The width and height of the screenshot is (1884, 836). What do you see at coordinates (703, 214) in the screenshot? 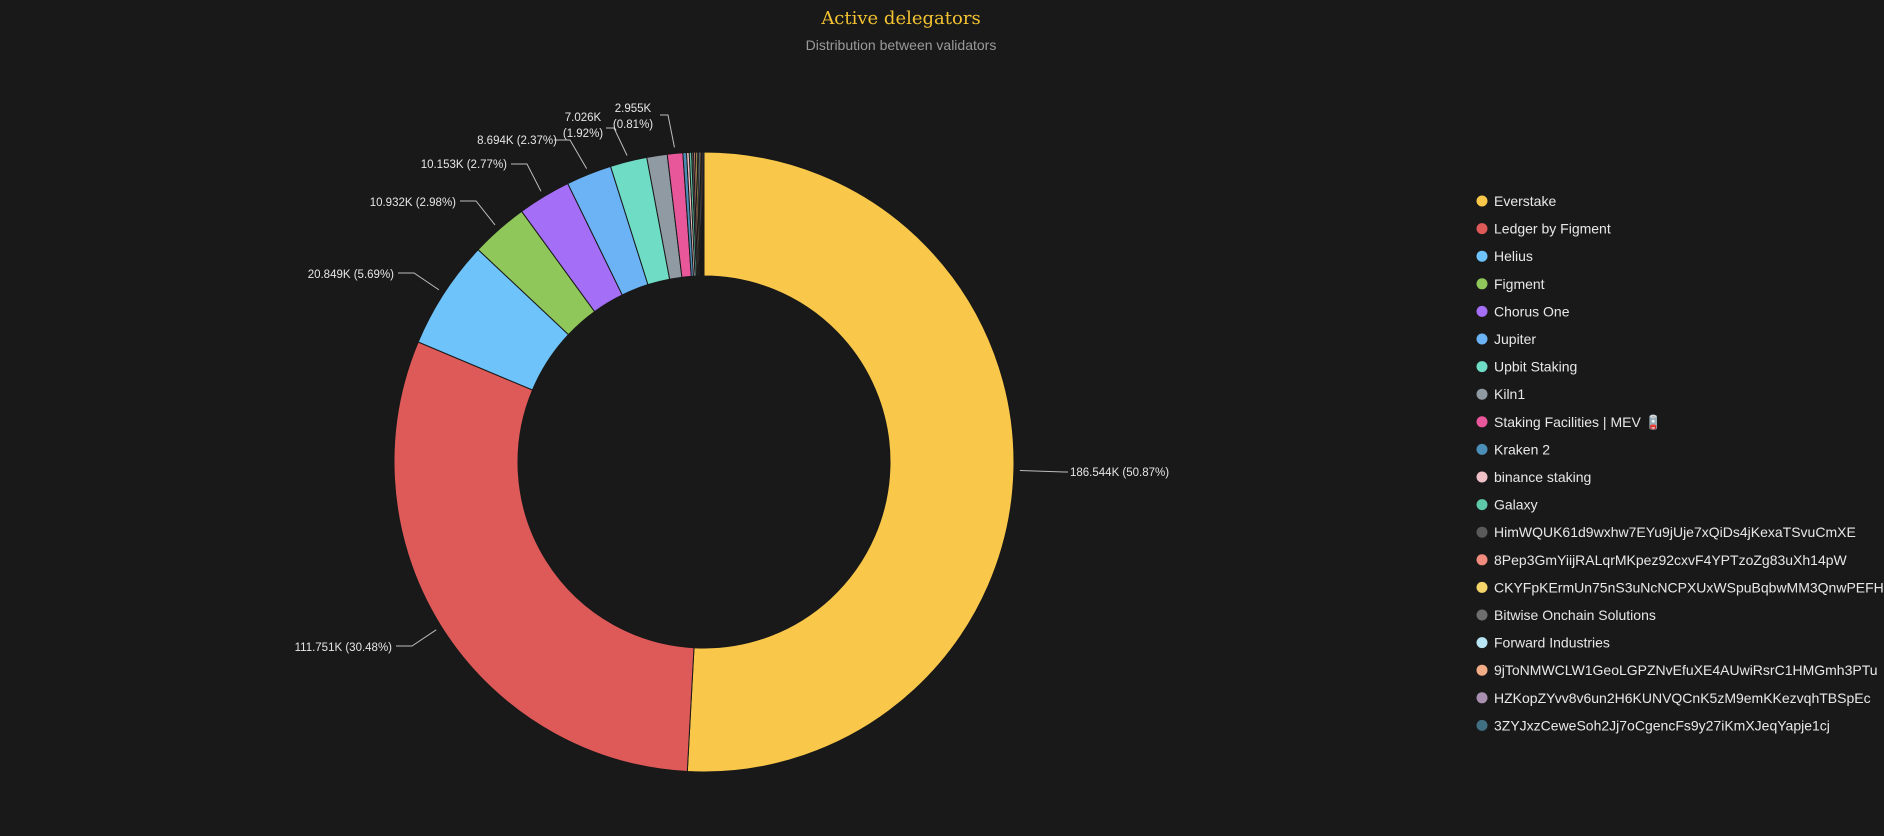
I see `slice-3zyjxzcewesoh2jj7ocgencfs9y27ikmxjeqyapje1cj` at bounding box center [703, 214].